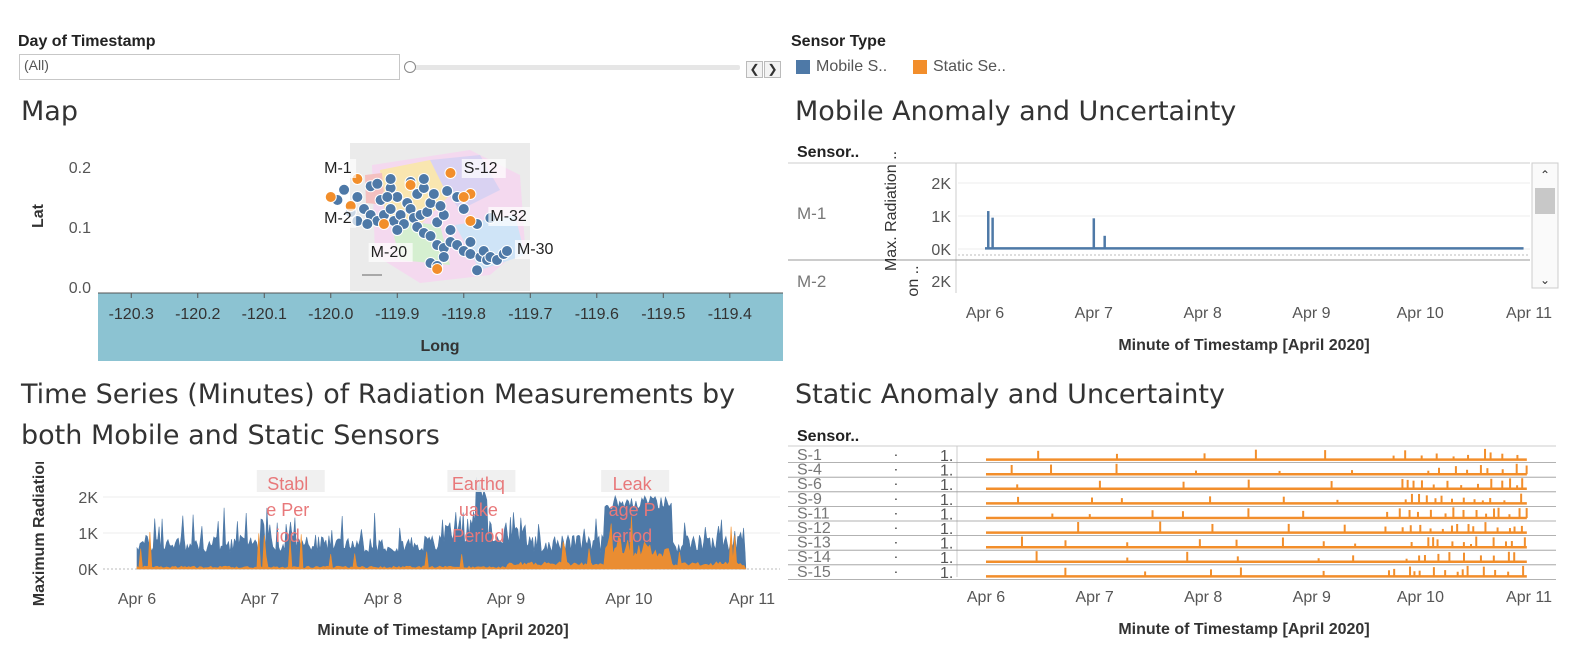  I want to click on static-x-tick-label: Apr 10, so click(1420, 597).